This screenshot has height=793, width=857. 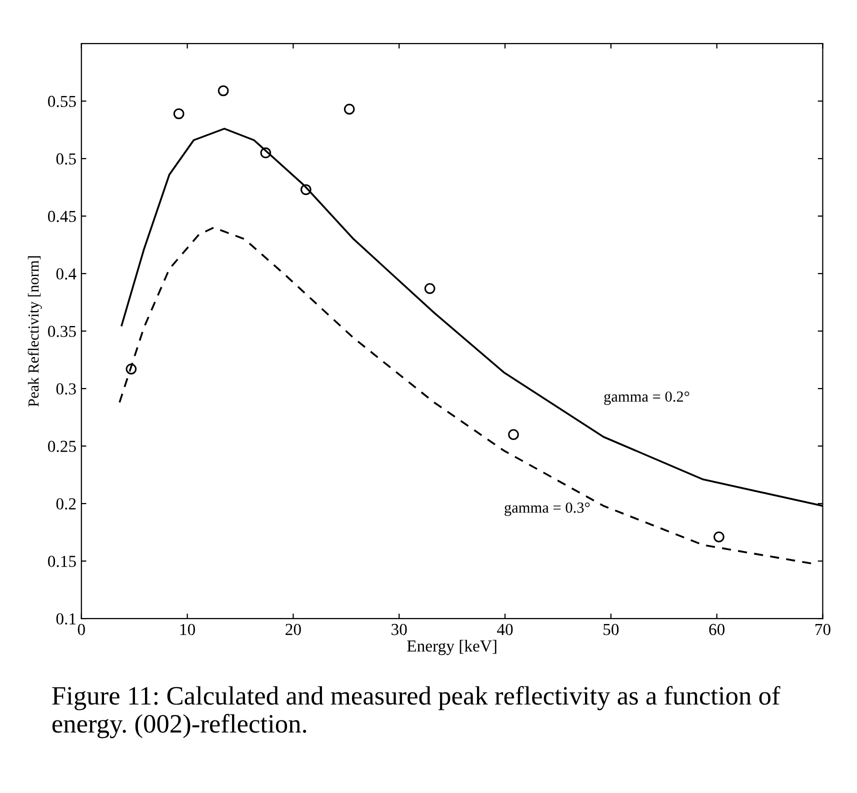 I want to click on x-tick-label: 0, so click(x=81, y=630).